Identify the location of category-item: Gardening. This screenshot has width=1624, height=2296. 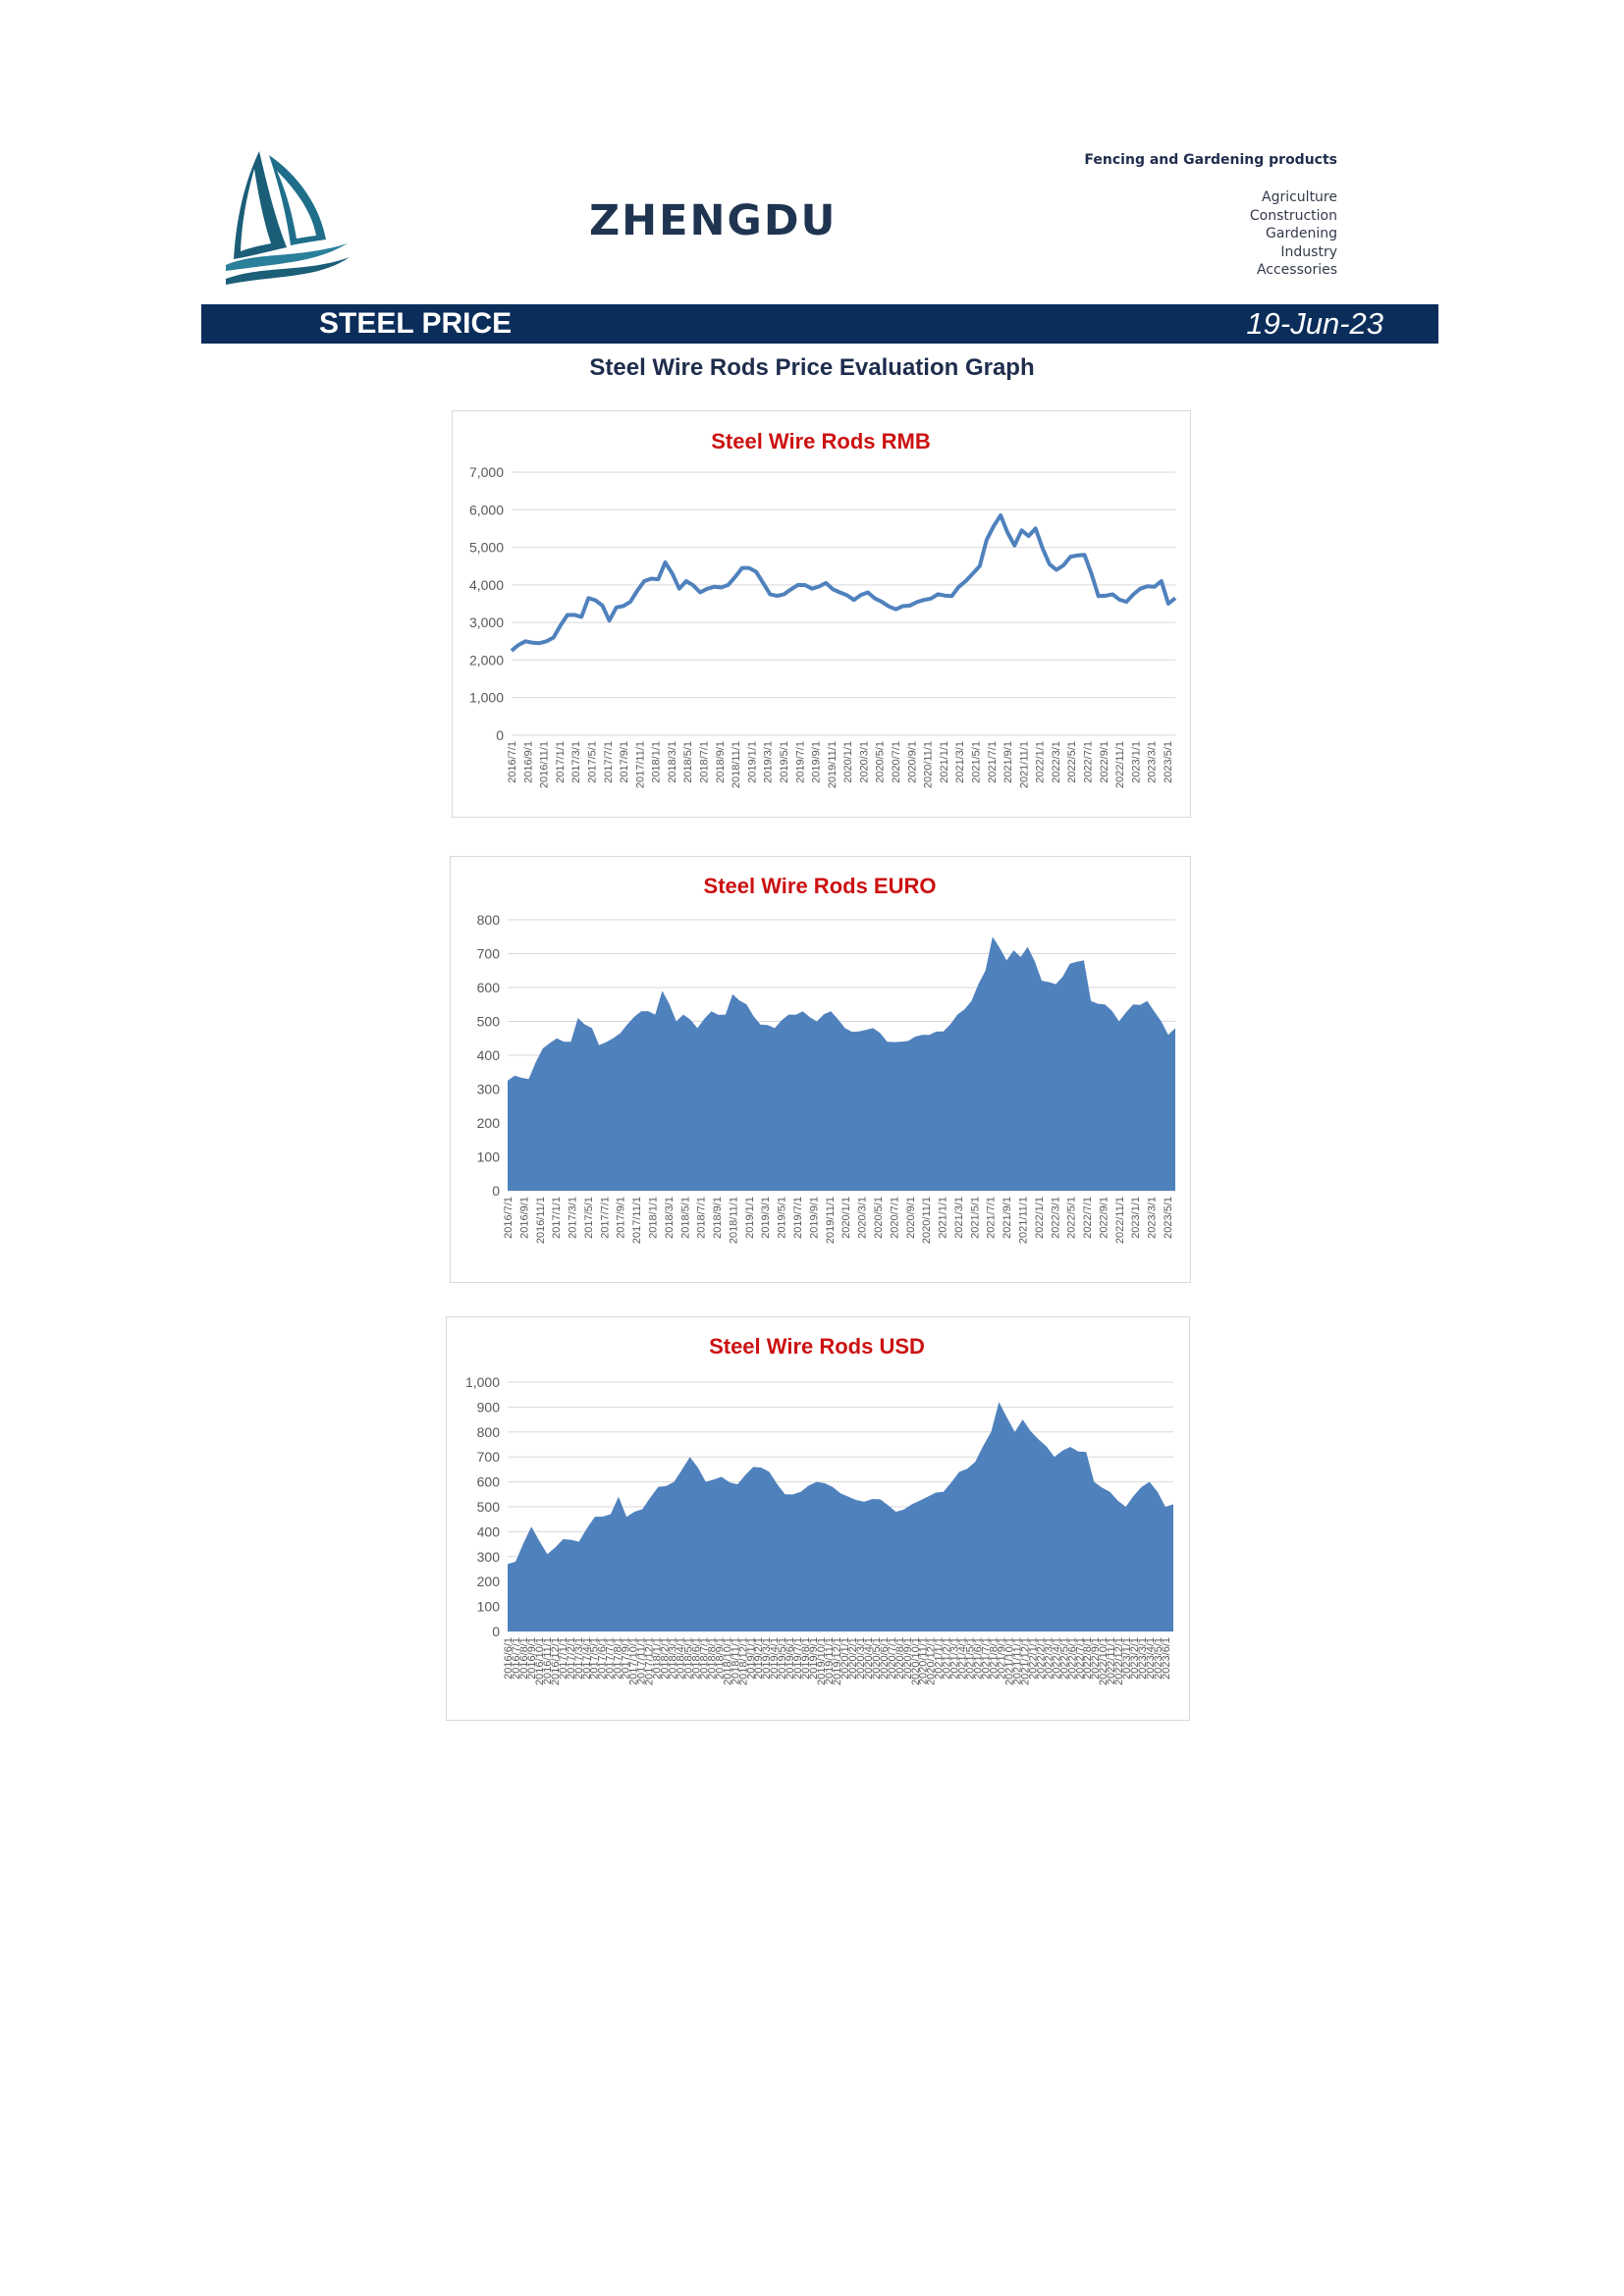
(1301, 233).